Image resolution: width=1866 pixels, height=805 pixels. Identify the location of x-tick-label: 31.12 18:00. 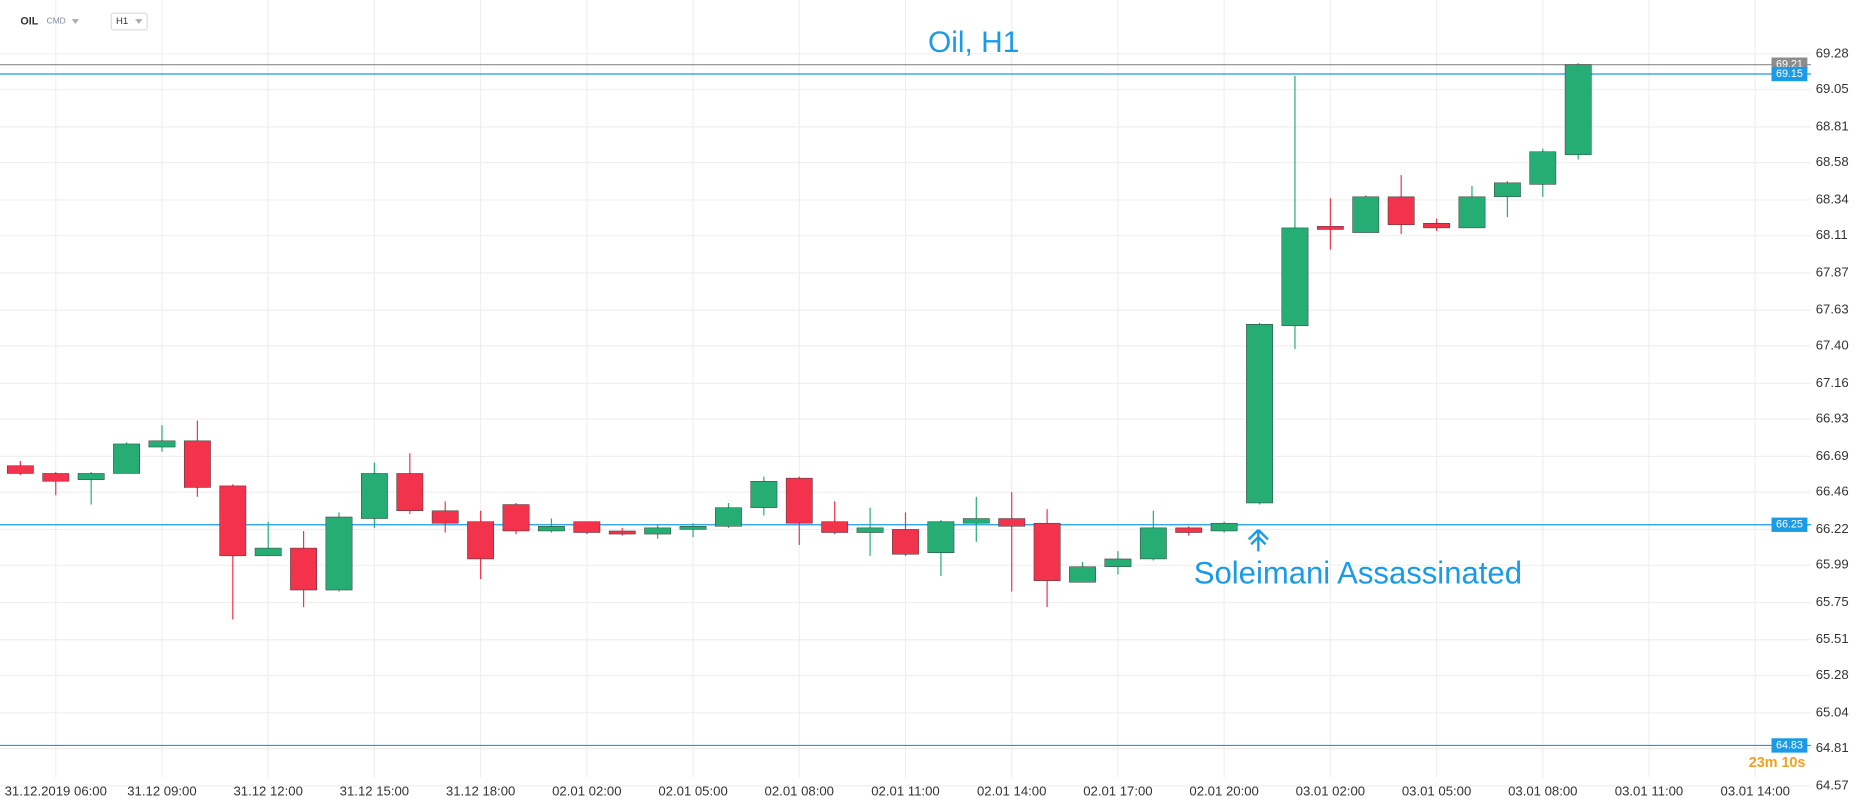
(480, 790).